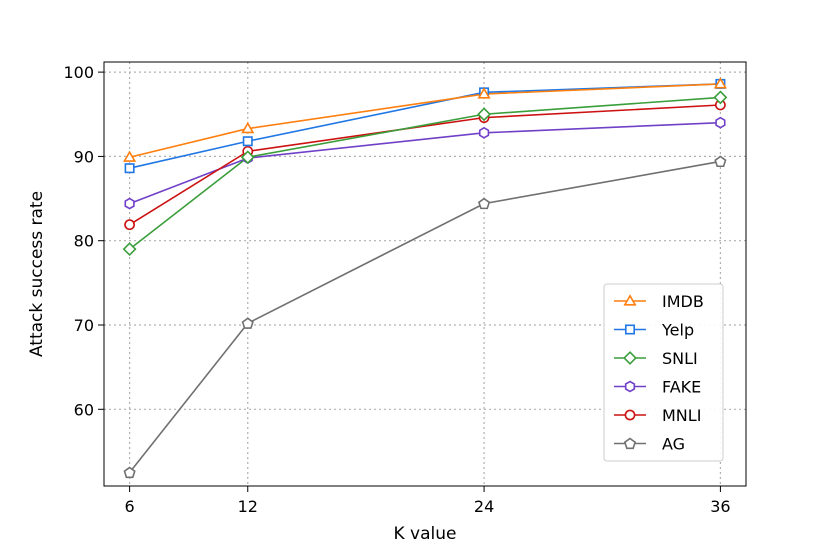 The height and width of the screenshot is (554, 830). I want to click on series-line-yelp, so click(425, 126).